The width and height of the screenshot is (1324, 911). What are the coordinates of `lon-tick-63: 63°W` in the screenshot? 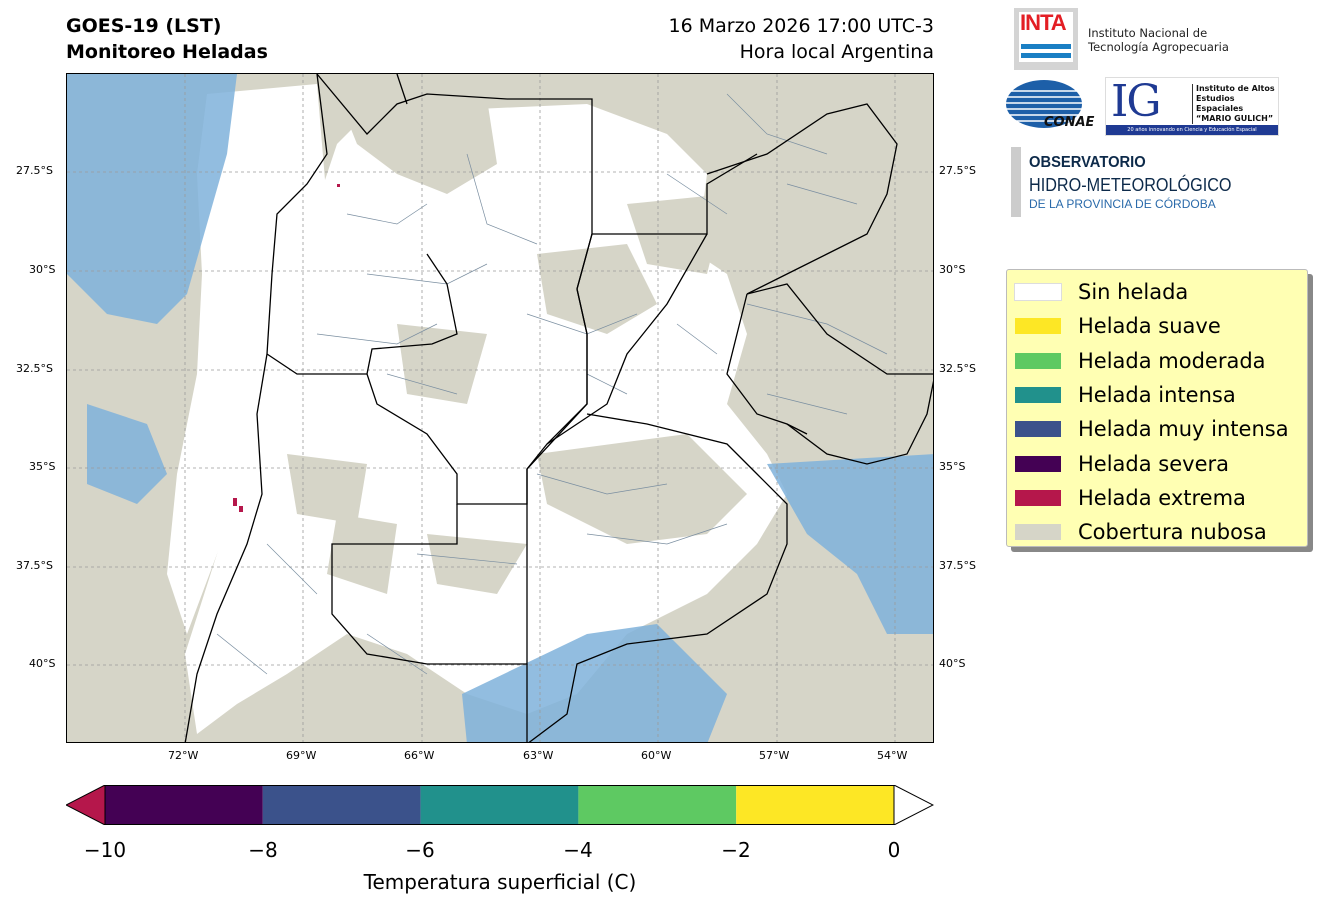 It's located at (538, 755).